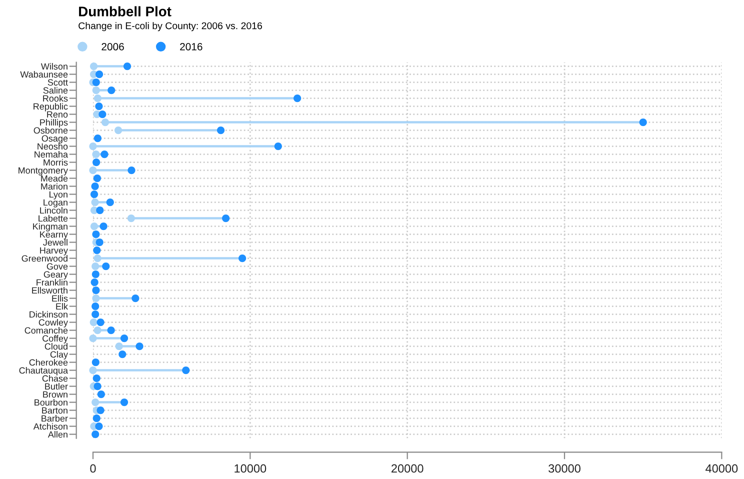 The image size is (744, 479). Describe the element at coordinates (56, 386) in the screenshot. I see `y-tick-label: Butler` at that location.